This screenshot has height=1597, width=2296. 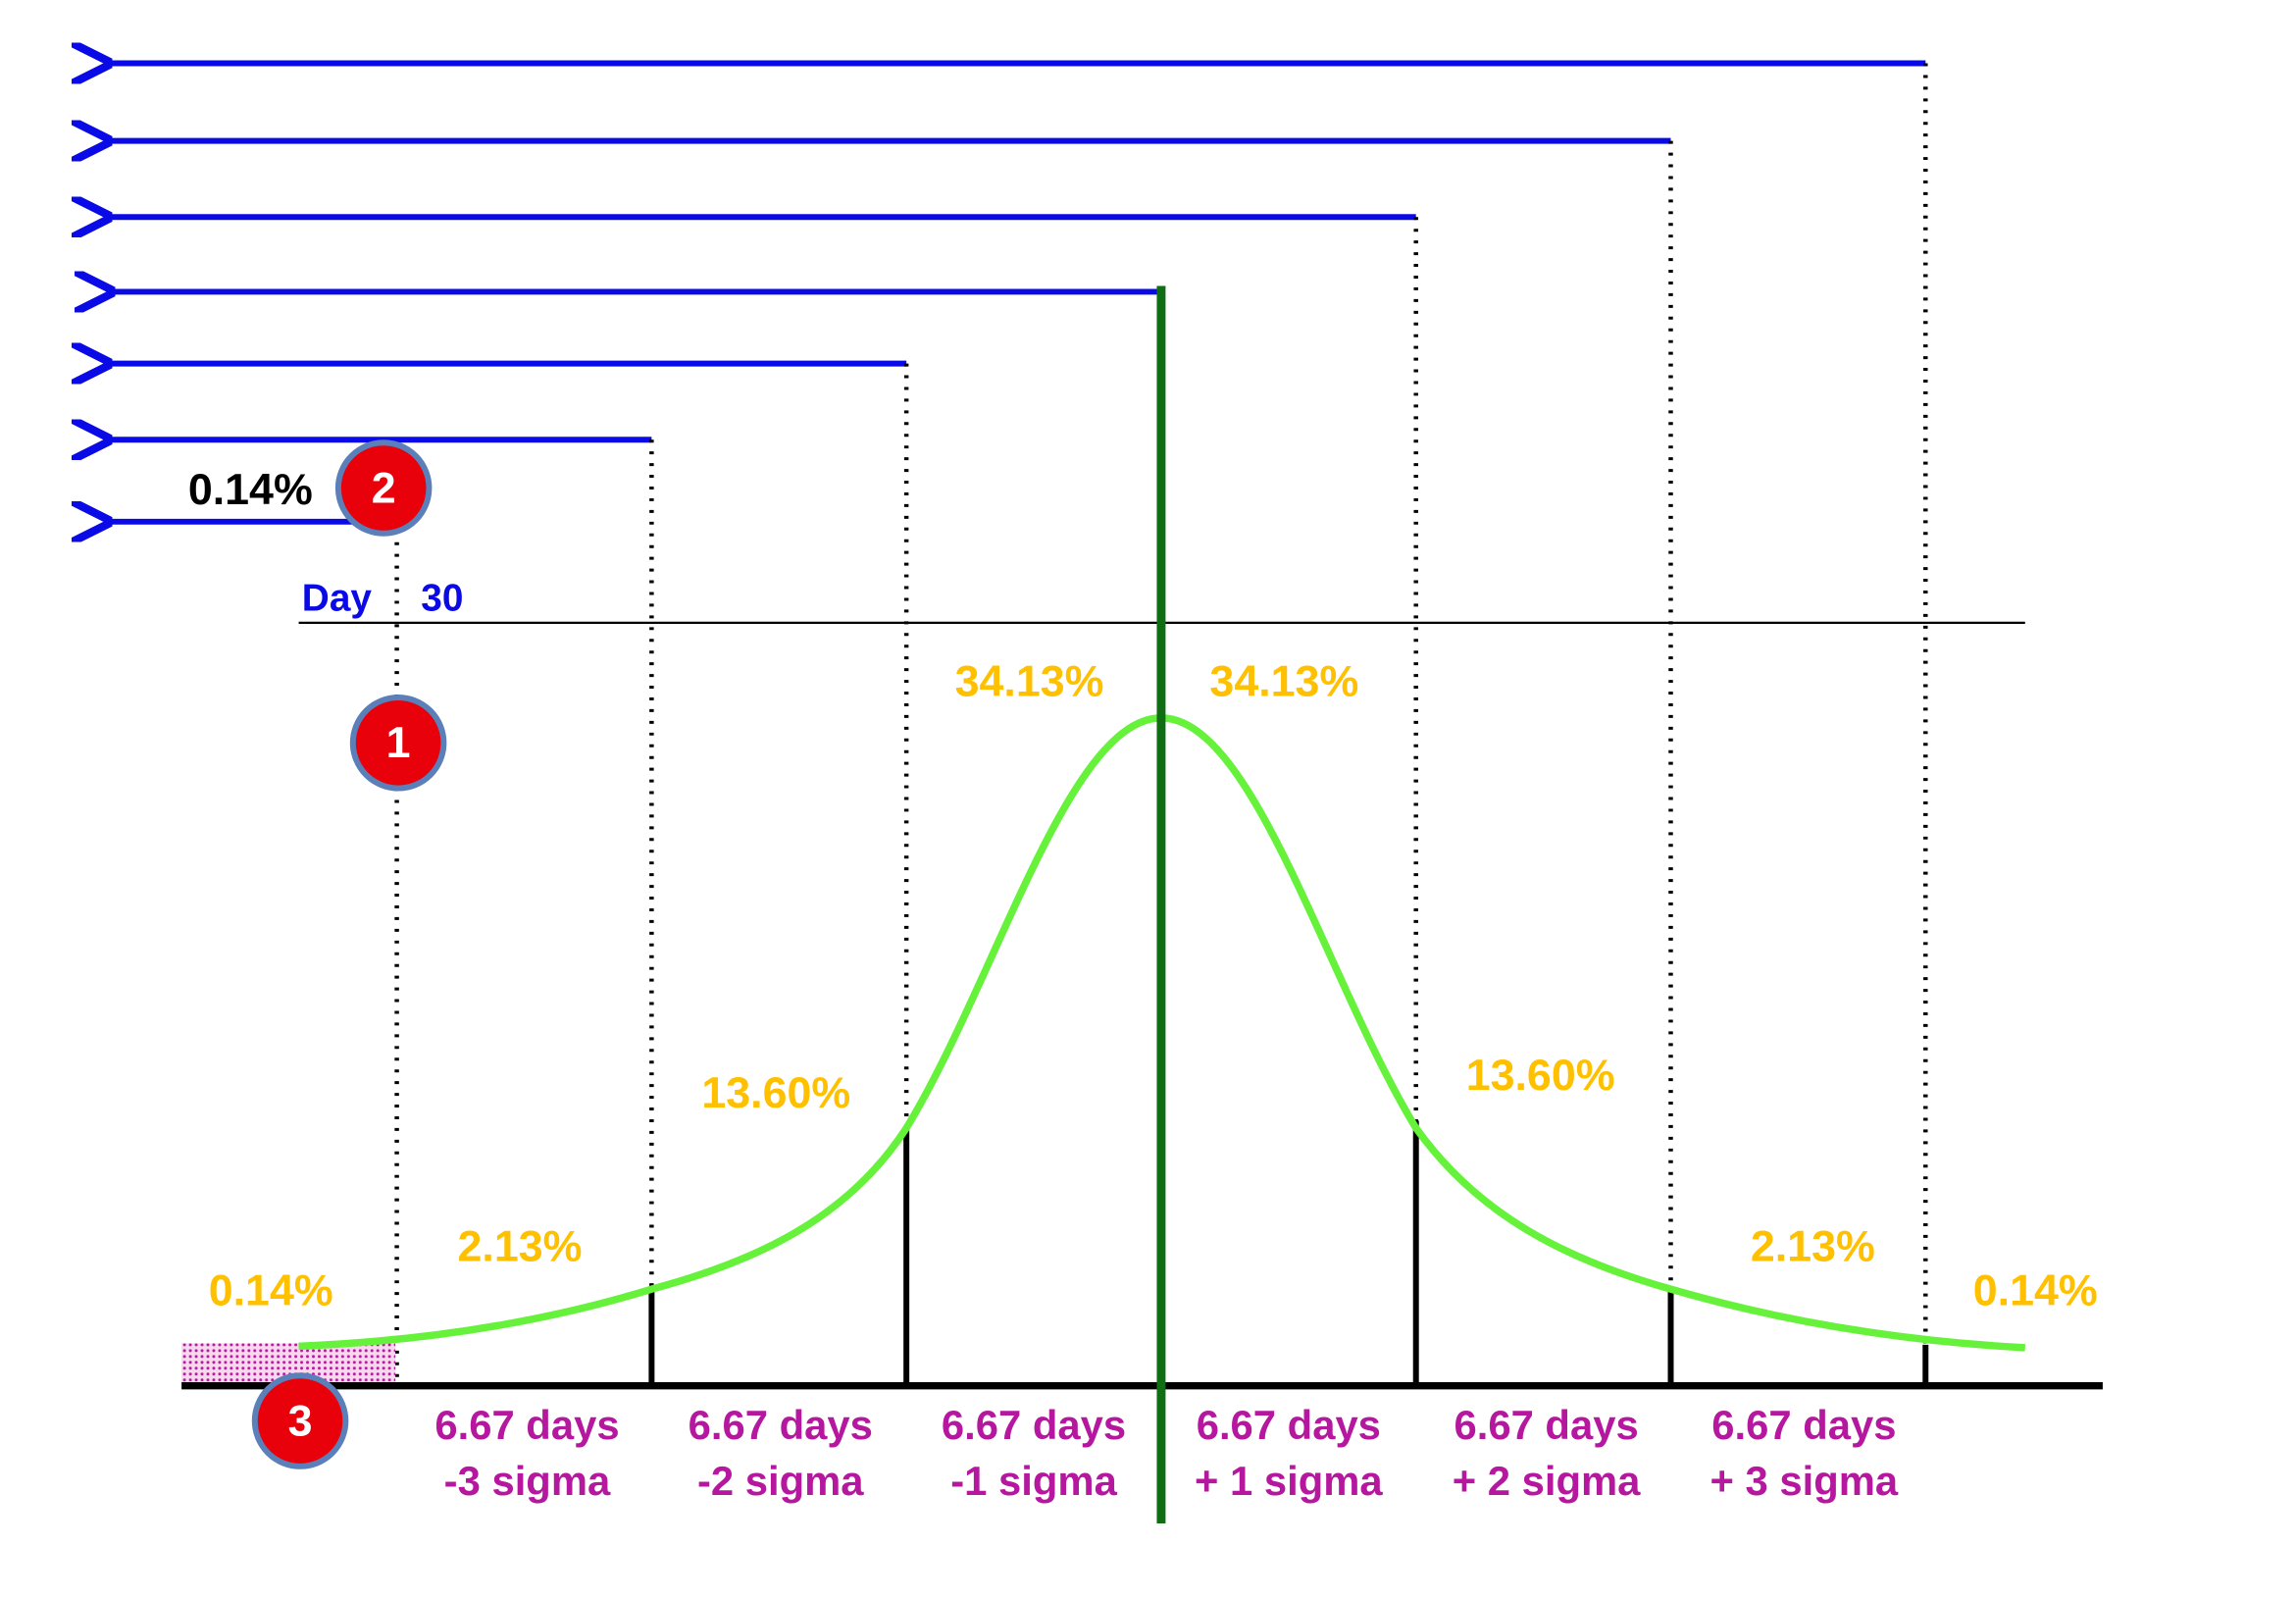 I want to click on interval-sigma: + 3 sigma, so click(x=1805, y=1481).